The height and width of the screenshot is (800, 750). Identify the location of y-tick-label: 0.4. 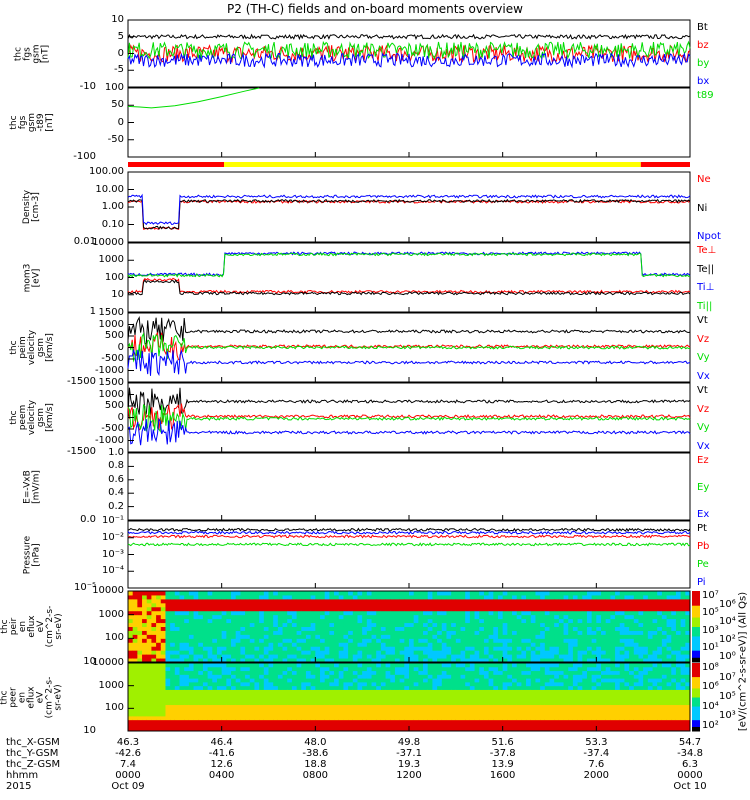
(116, 493).